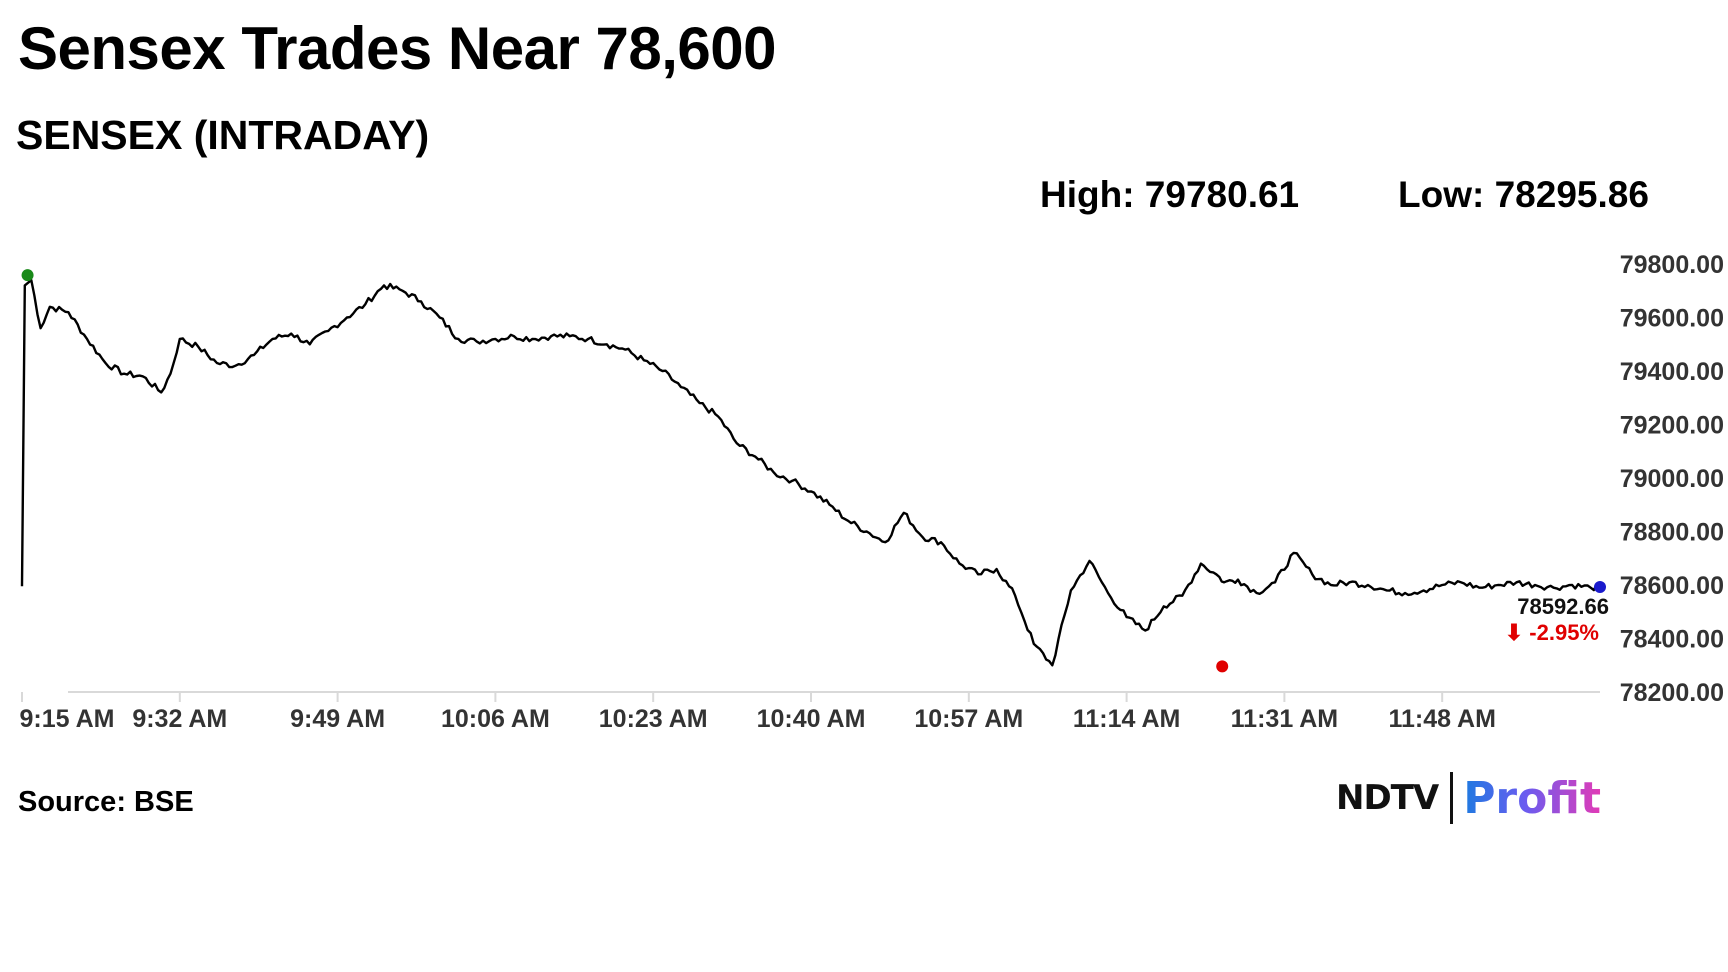  Describe the element at coordinates (653, 719) in the screenshot. I see `x-tick-label: 10:23 AM` at that location.